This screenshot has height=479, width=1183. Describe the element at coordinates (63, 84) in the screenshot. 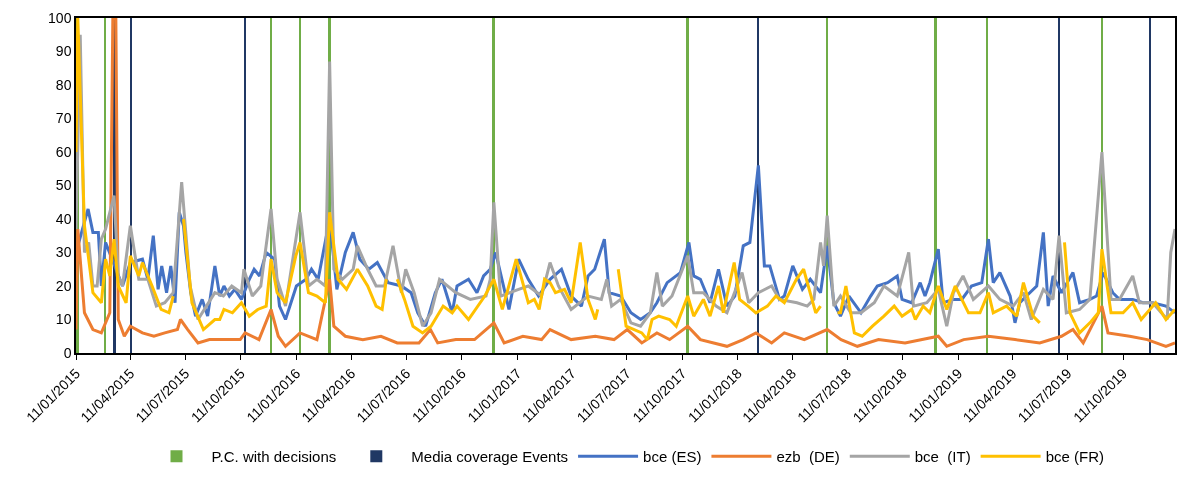

I see `y-tick-label: 80` at that location.